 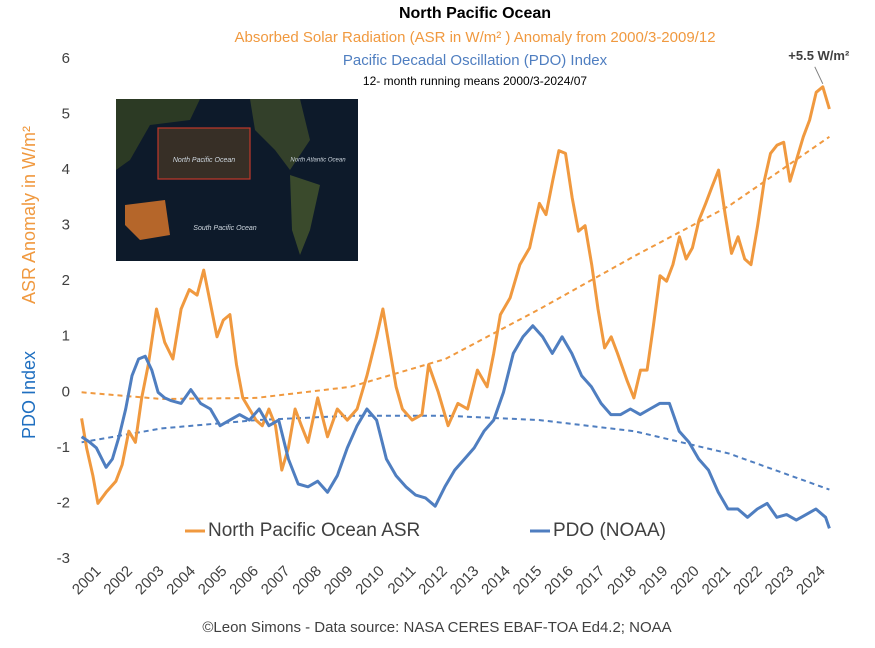 I want to click on y2-axis-title: PDO Index, so click(x=29, y=395).